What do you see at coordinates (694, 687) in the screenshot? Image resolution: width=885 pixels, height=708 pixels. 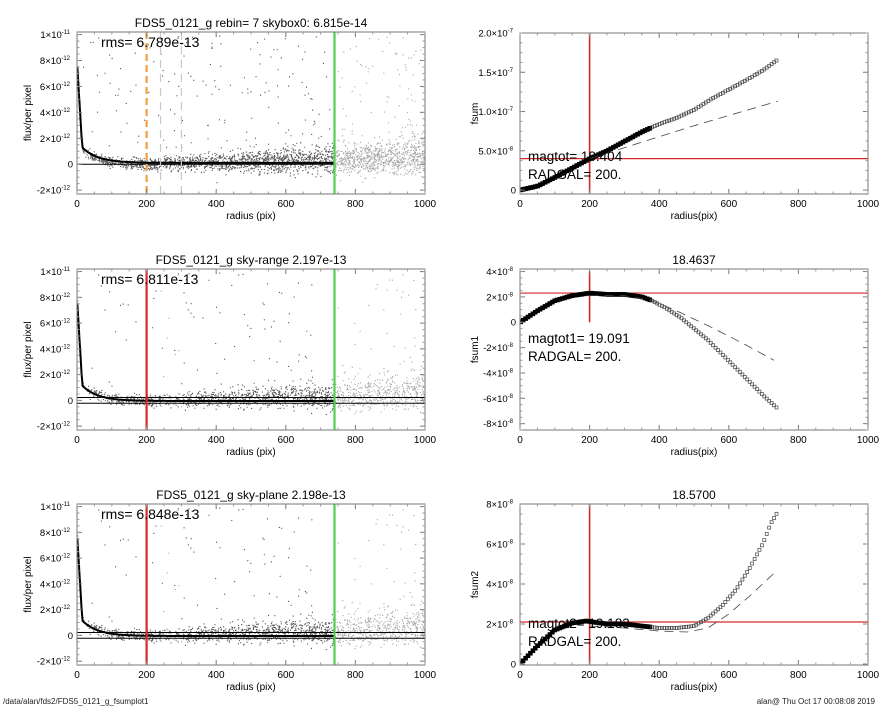 I see `x-axis-label: radius(pix)` at bounding box center [694, 687].